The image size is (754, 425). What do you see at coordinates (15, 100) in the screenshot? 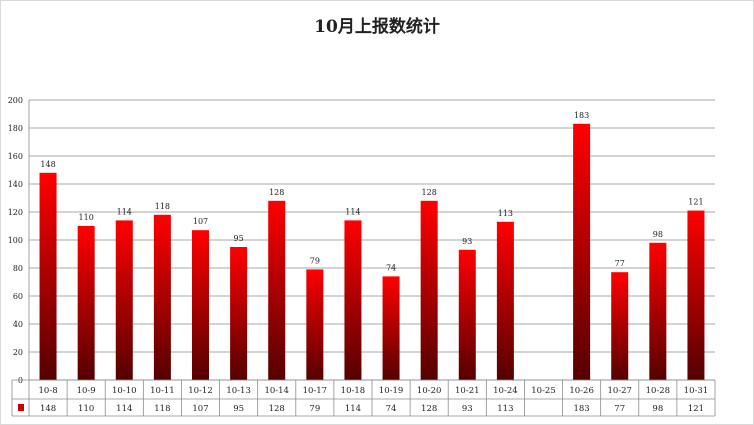
I see `y-tick-label: 200` at bounding box center [15, 100].